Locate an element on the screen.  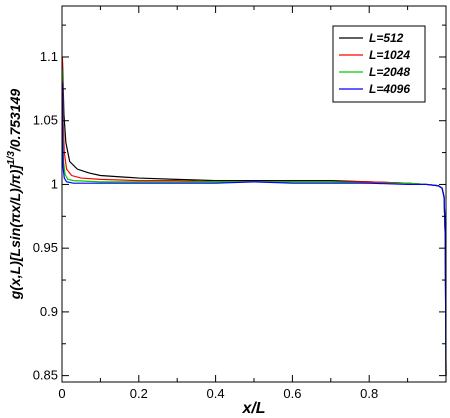
y-axis-title: g(x,L)[Lsin(πx/L)/π)]1/3/0.753149 is located at coordinates (14, 195).